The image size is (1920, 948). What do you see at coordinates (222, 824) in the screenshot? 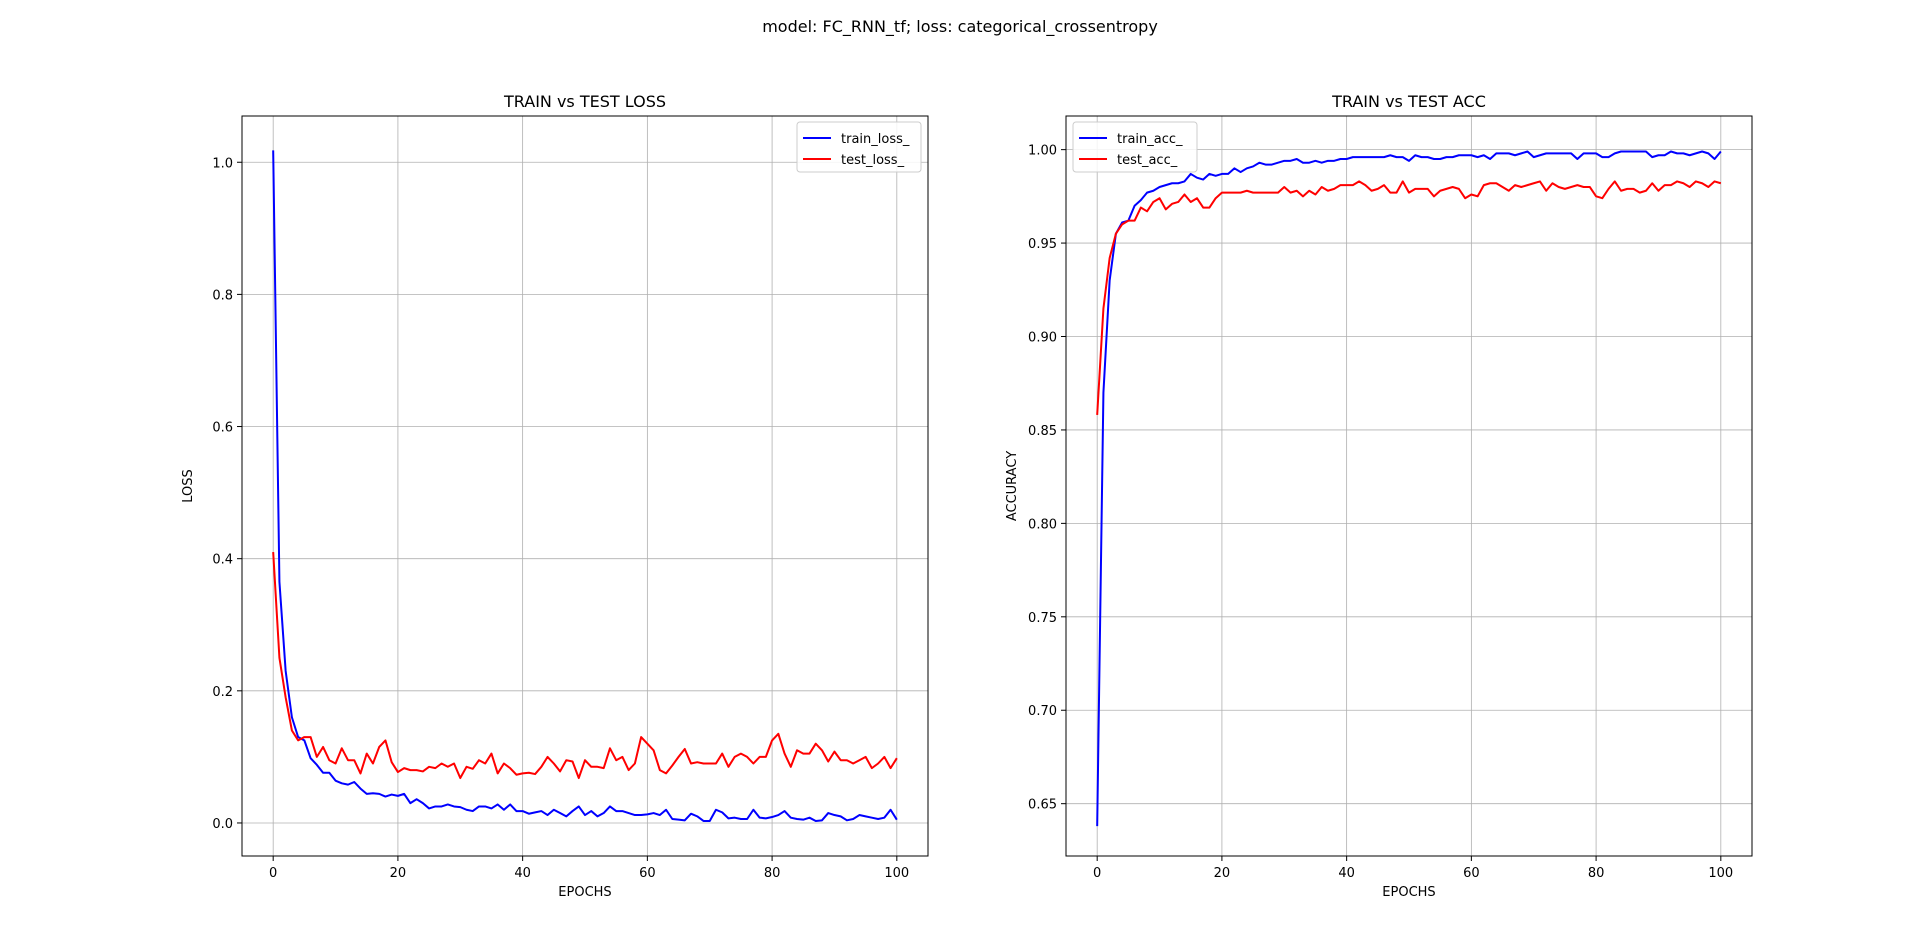
I see `loss-ytick-label: 0.0` at bounding box center [222, 824].